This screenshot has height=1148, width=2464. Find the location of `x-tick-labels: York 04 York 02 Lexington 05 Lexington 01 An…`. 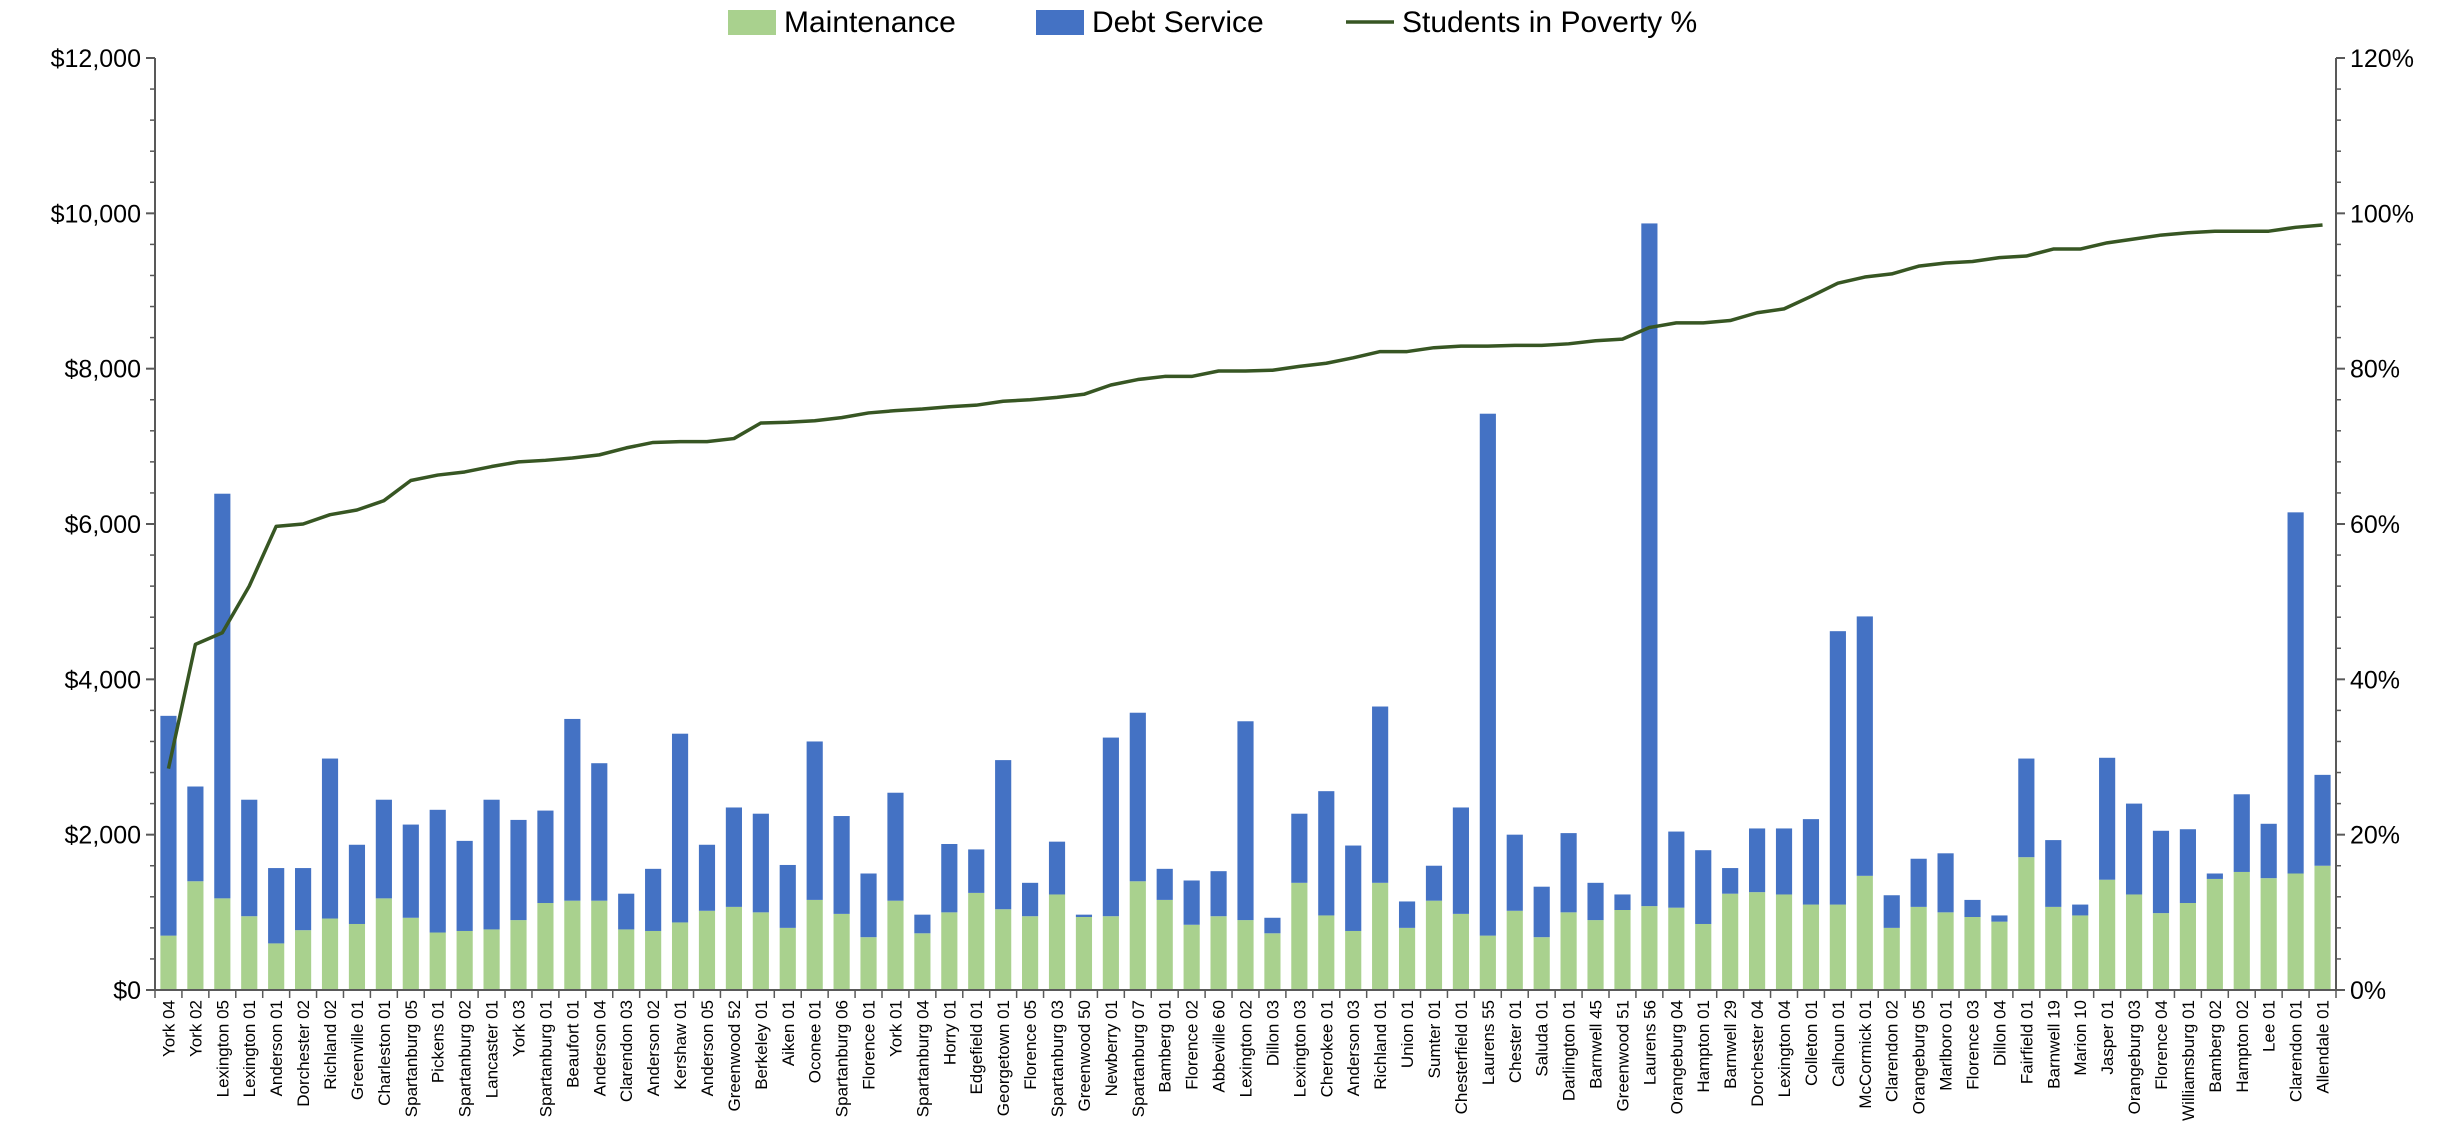

x-tick-labels: York 04 York 02 Lexington 05 Lexington 01 An… is located at coordinates (1245, 1060).